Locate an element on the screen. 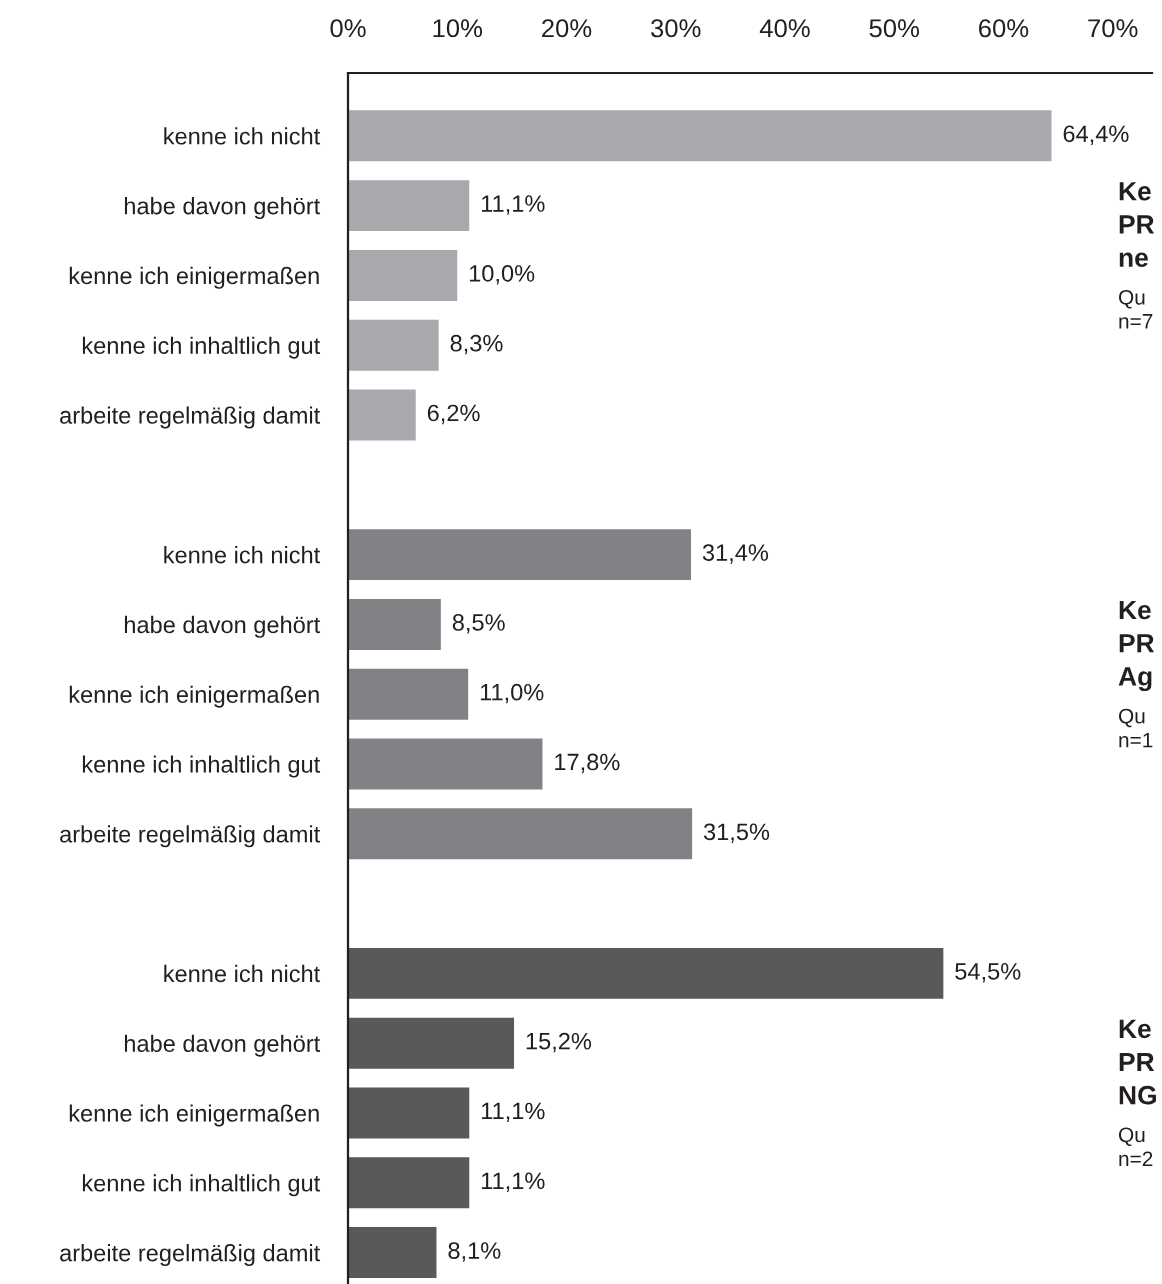  annotation: Ke PR NG is located at coordinates (1137, 1062).